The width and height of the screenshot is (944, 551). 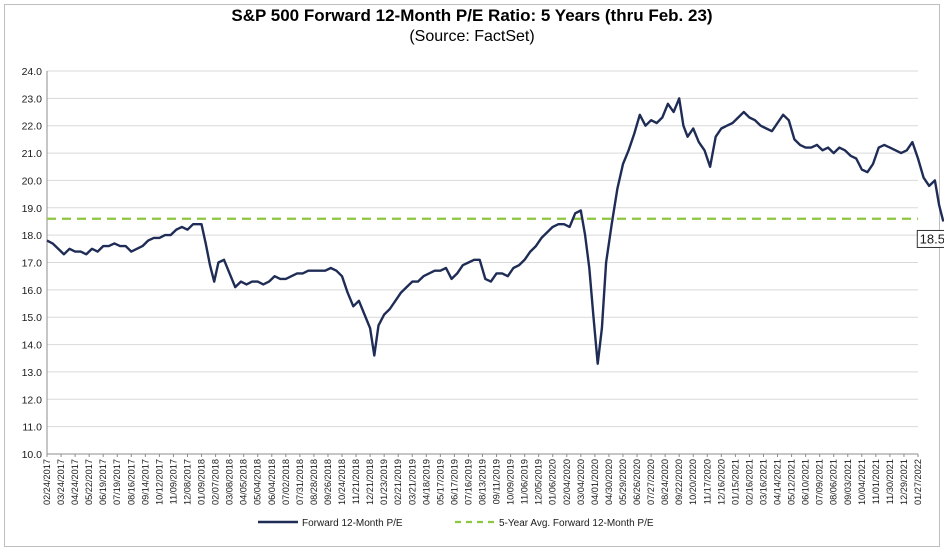 What do you see at coordinates (61, 482) in the screenshot?
I see `x-tick-label: 03/24/2017` at bounding box center [61, 482].